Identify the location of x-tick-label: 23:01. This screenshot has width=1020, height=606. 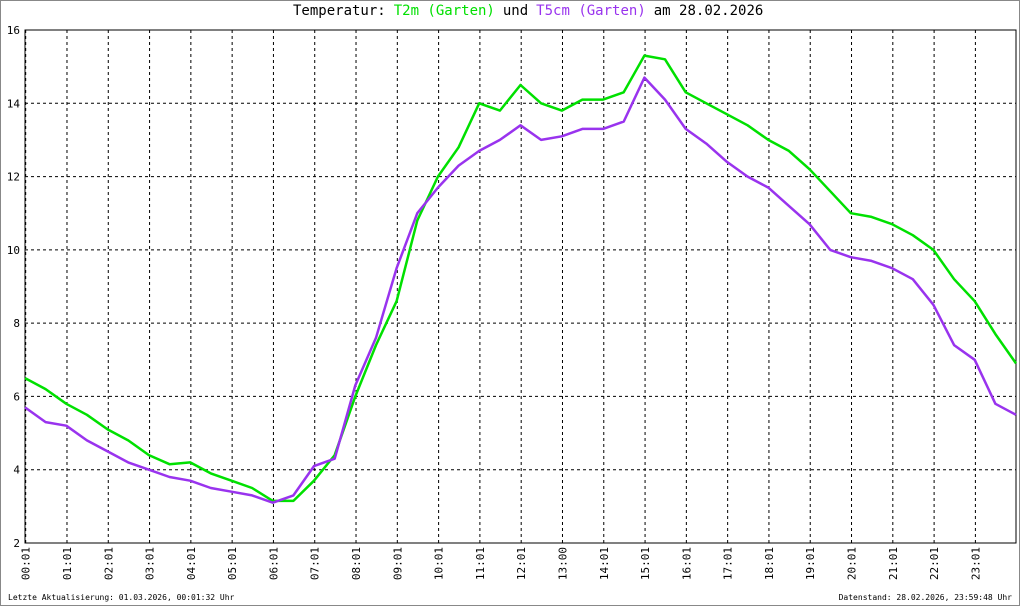
(975, 563).